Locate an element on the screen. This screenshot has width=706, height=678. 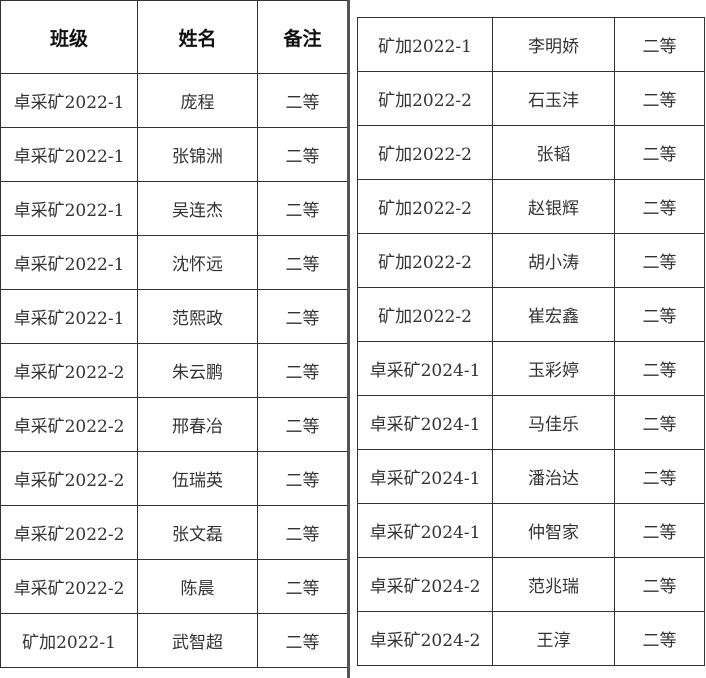
table-row: 卓采矿2024-1 仲智家 二等 is located at coordinates (531, 530).